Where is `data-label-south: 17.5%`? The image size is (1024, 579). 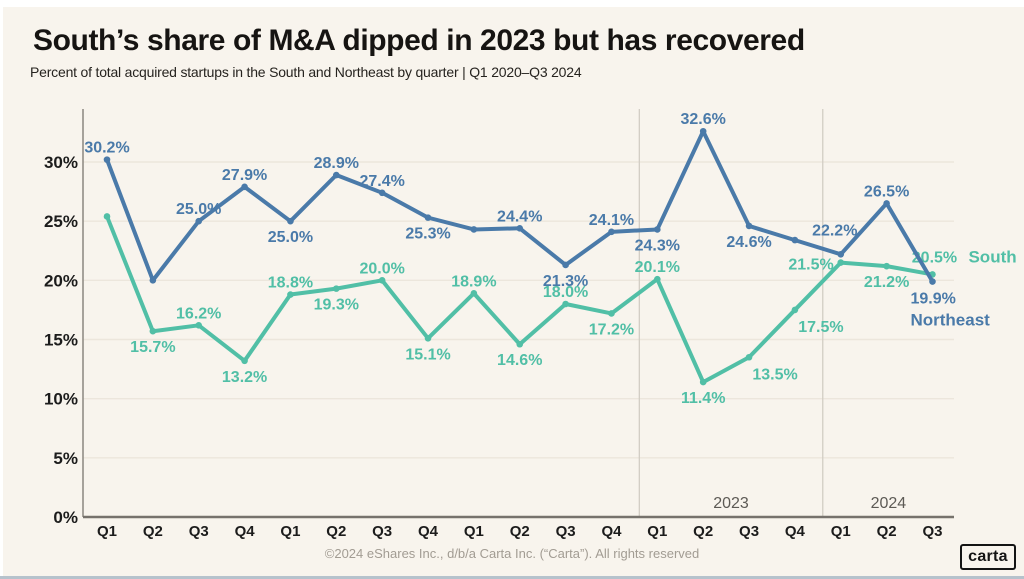 data-label-south: 17.5% is located at coordinates (820, 327).